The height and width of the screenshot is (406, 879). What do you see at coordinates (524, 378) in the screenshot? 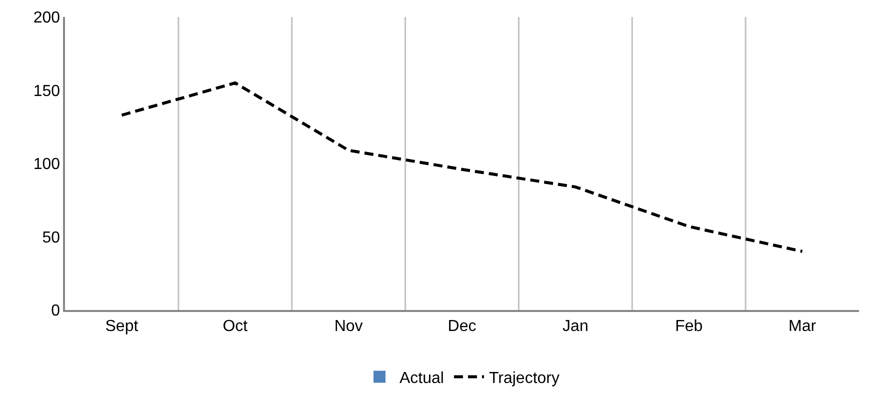
I see `legend-label: Trajectory` at bounding box center [524, 378].